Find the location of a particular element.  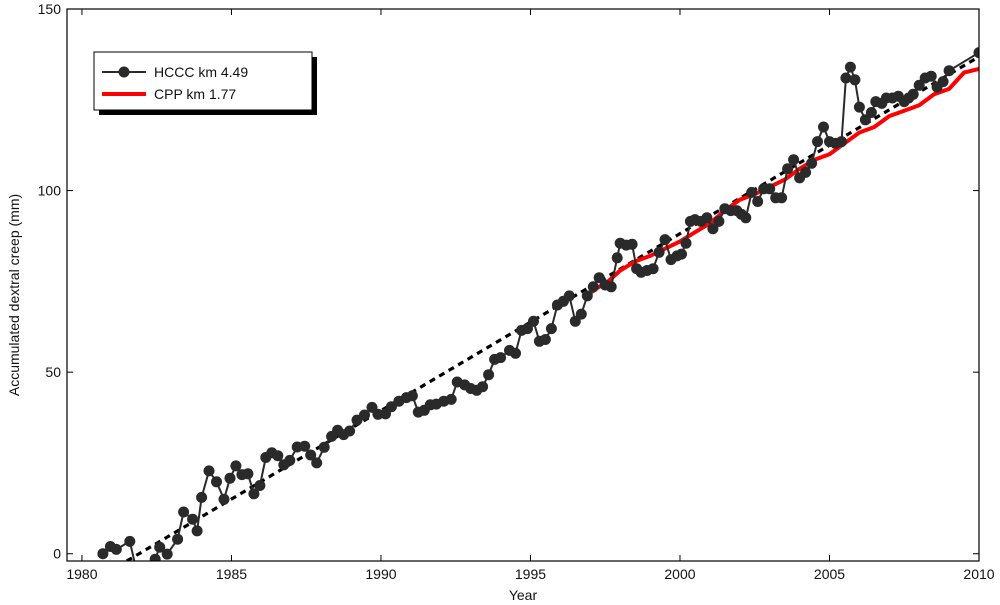

y-tick-label: 0 is located at coordinates (57, 554).